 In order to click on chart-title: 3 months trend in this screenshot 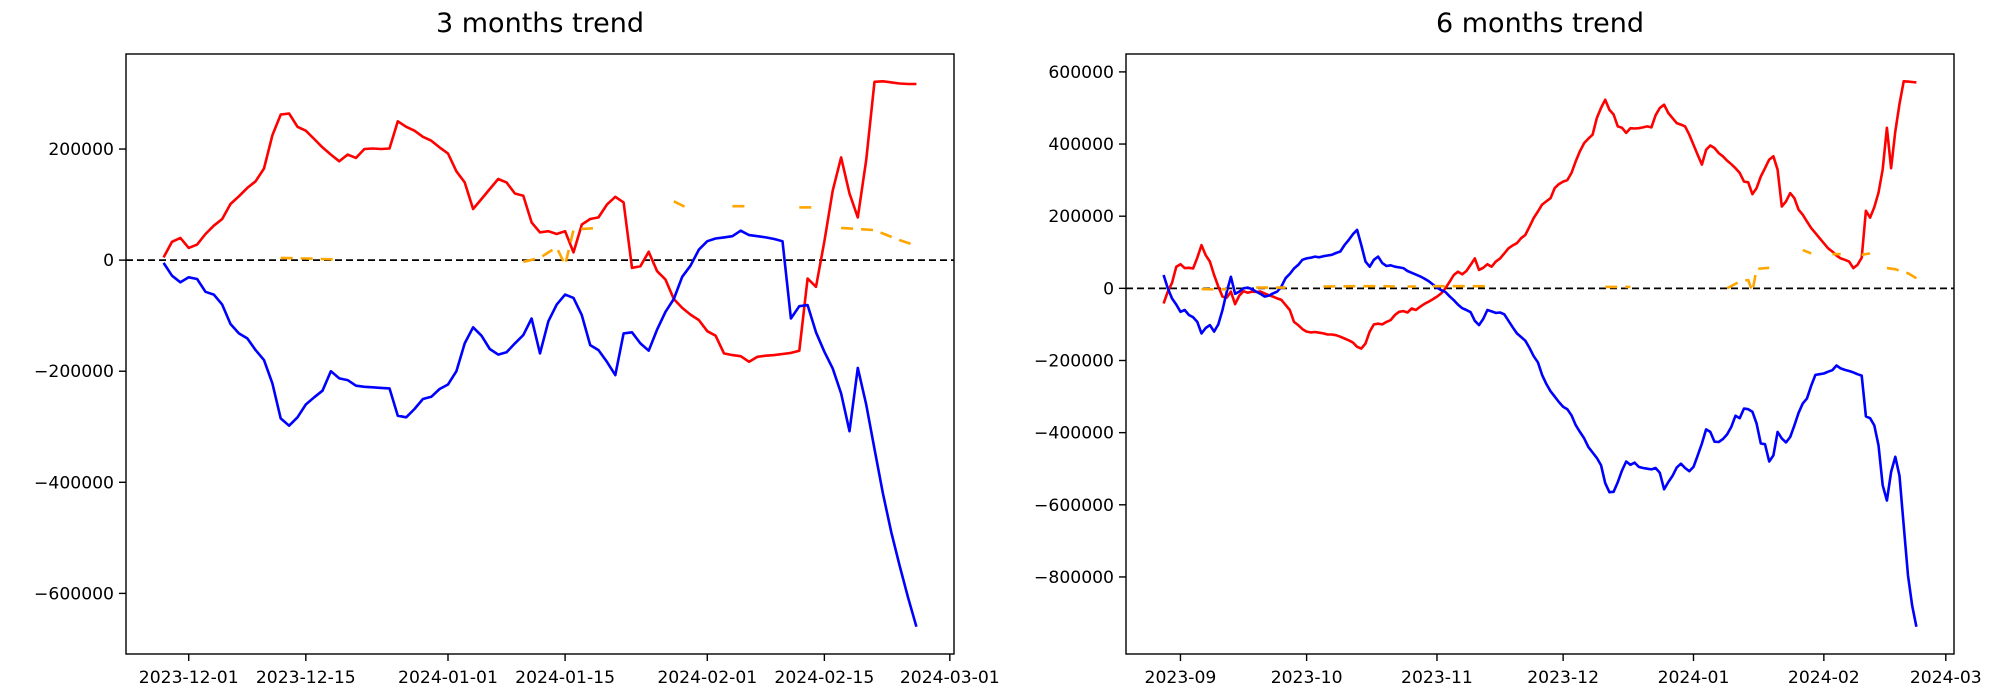, I will do `click(540, 23)`.